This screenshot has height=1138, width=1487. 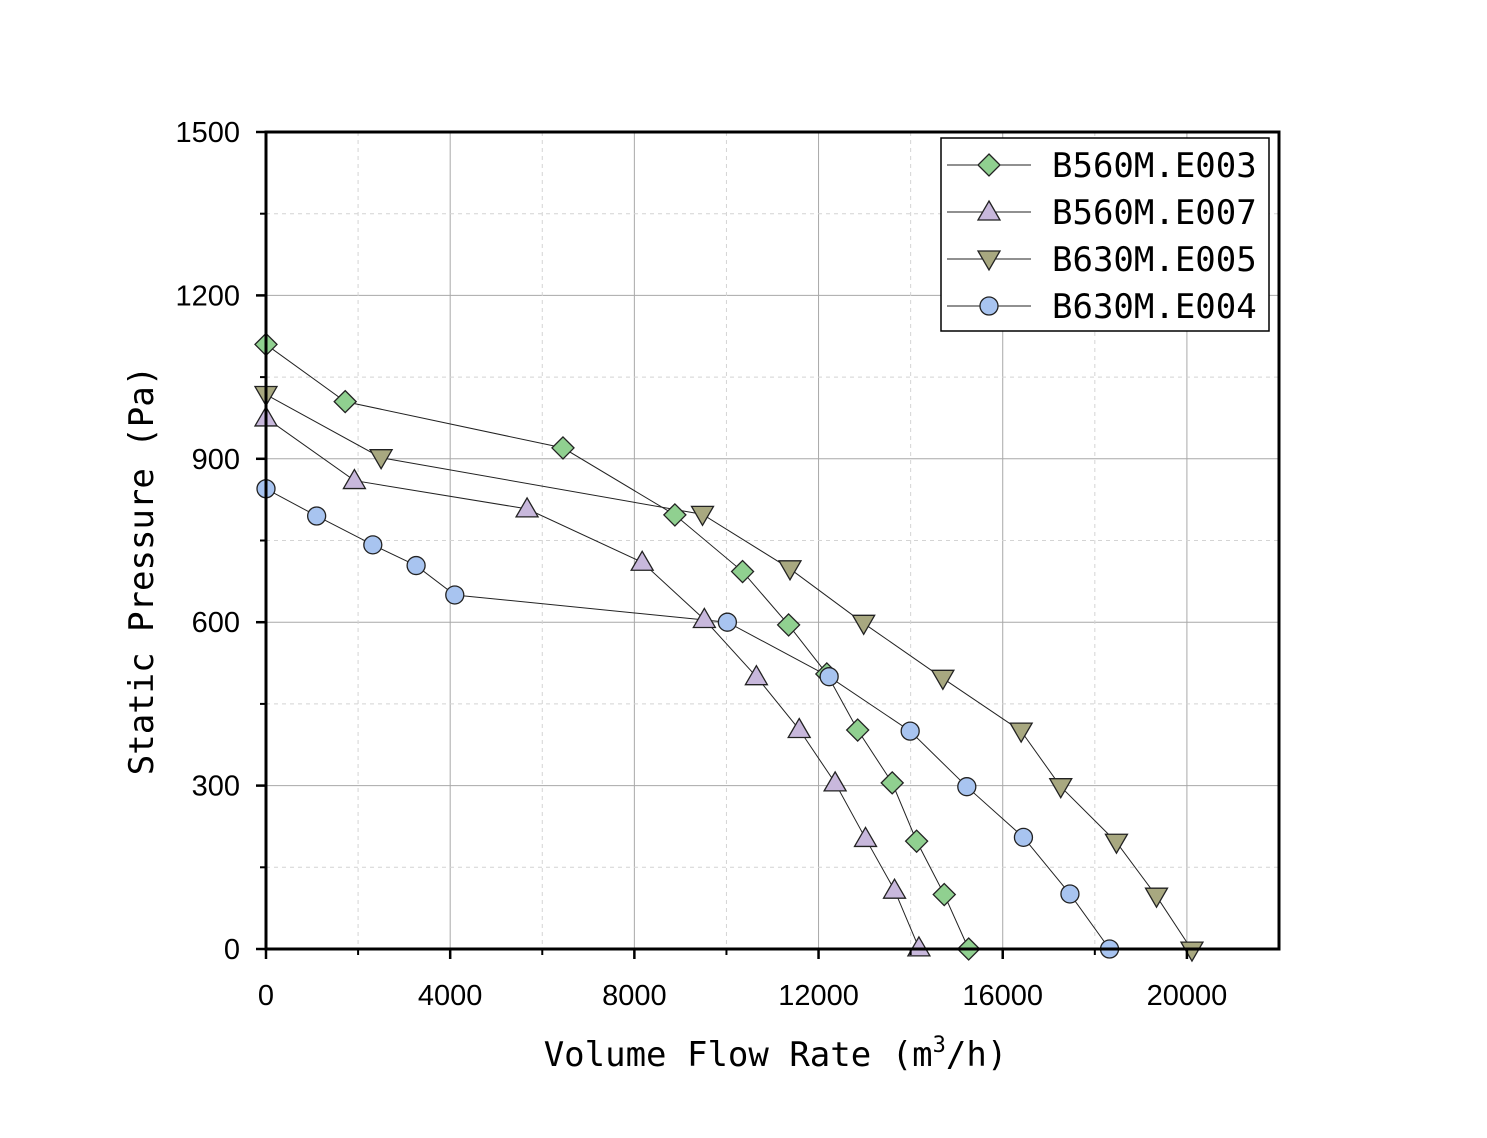 What do you see at coordinates (818, 996) in the screenshot?
I see `x-tick-label: 12000` at bounding box center [818, 996].